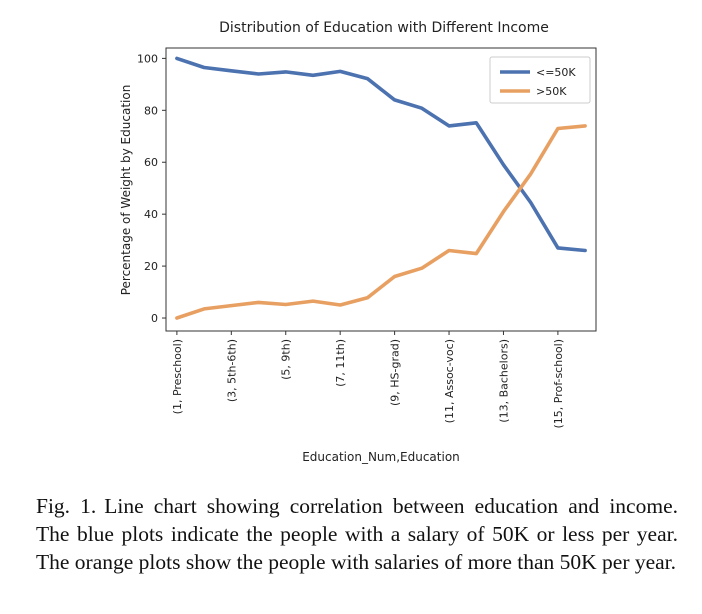 This screenshot has height=614, width=702. I want to click on x-tick-label: (1, Preschool), so click(177, 376).